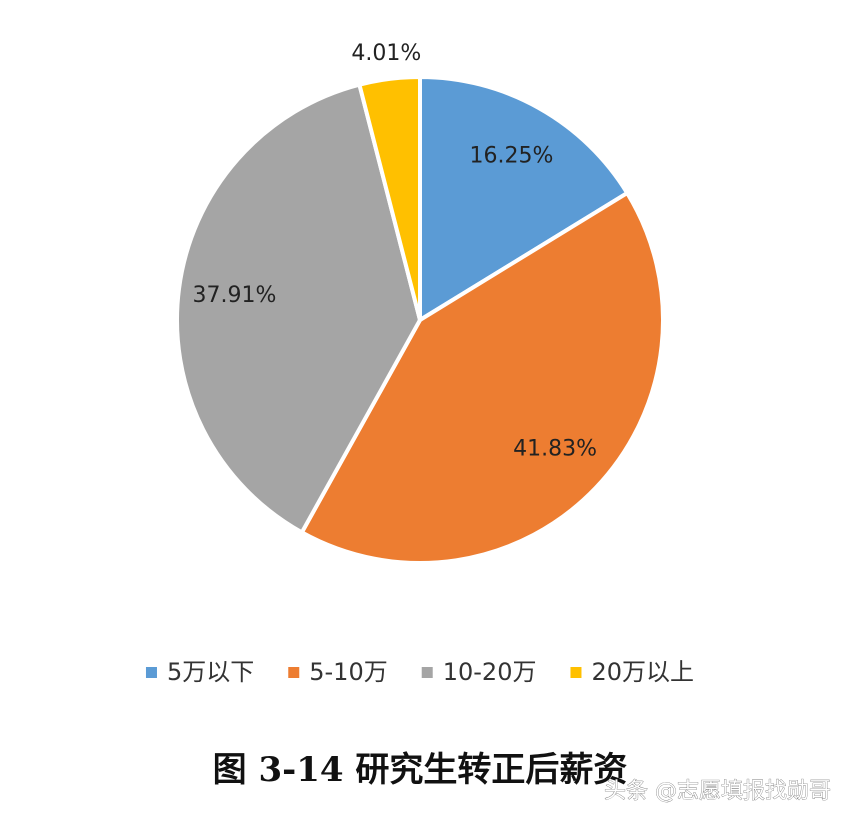  Describe the element at coordinates (348, 672) in the screenshot. I see `legend-label: 5-10万` at that location.